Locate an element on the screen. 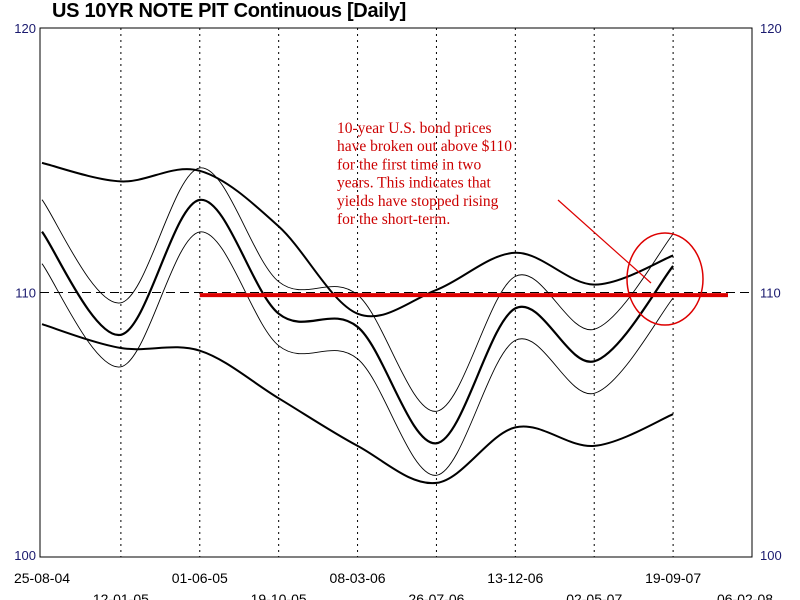 The width and height of the screenshot is (800, 600). y-tick-label-left: 120 is located at coordinates (25, 28).